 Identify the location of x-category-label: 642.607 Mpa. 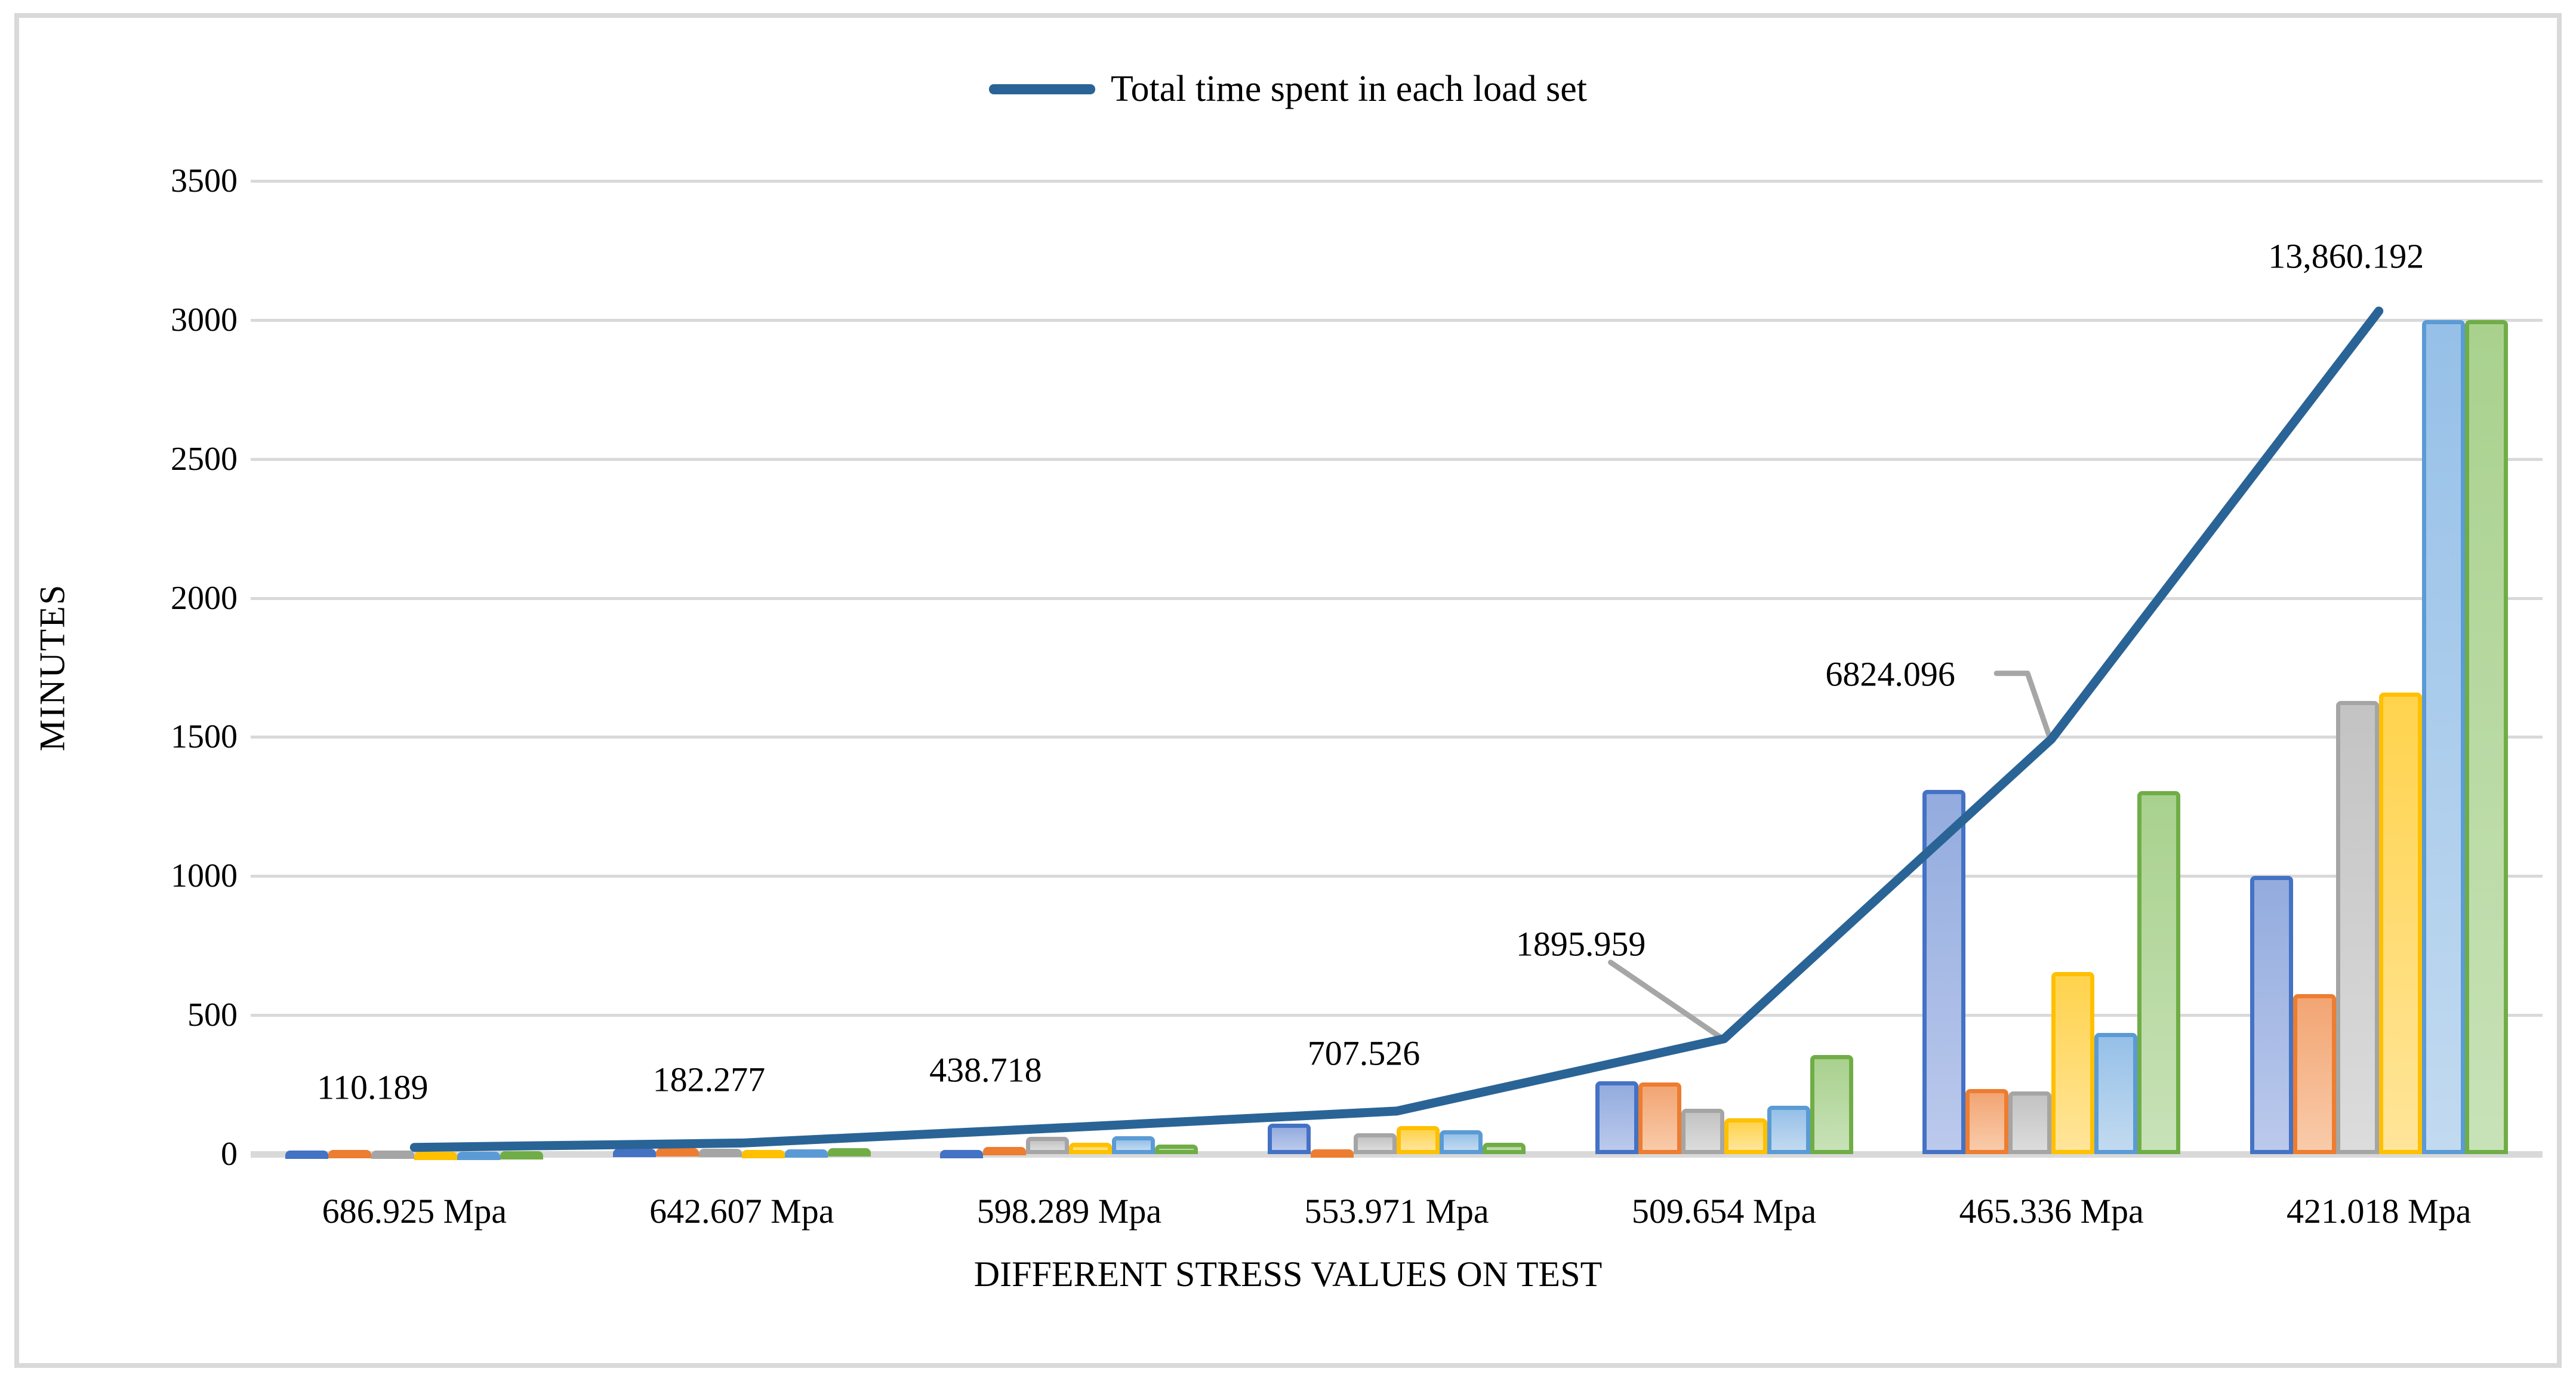
(741, 1211).